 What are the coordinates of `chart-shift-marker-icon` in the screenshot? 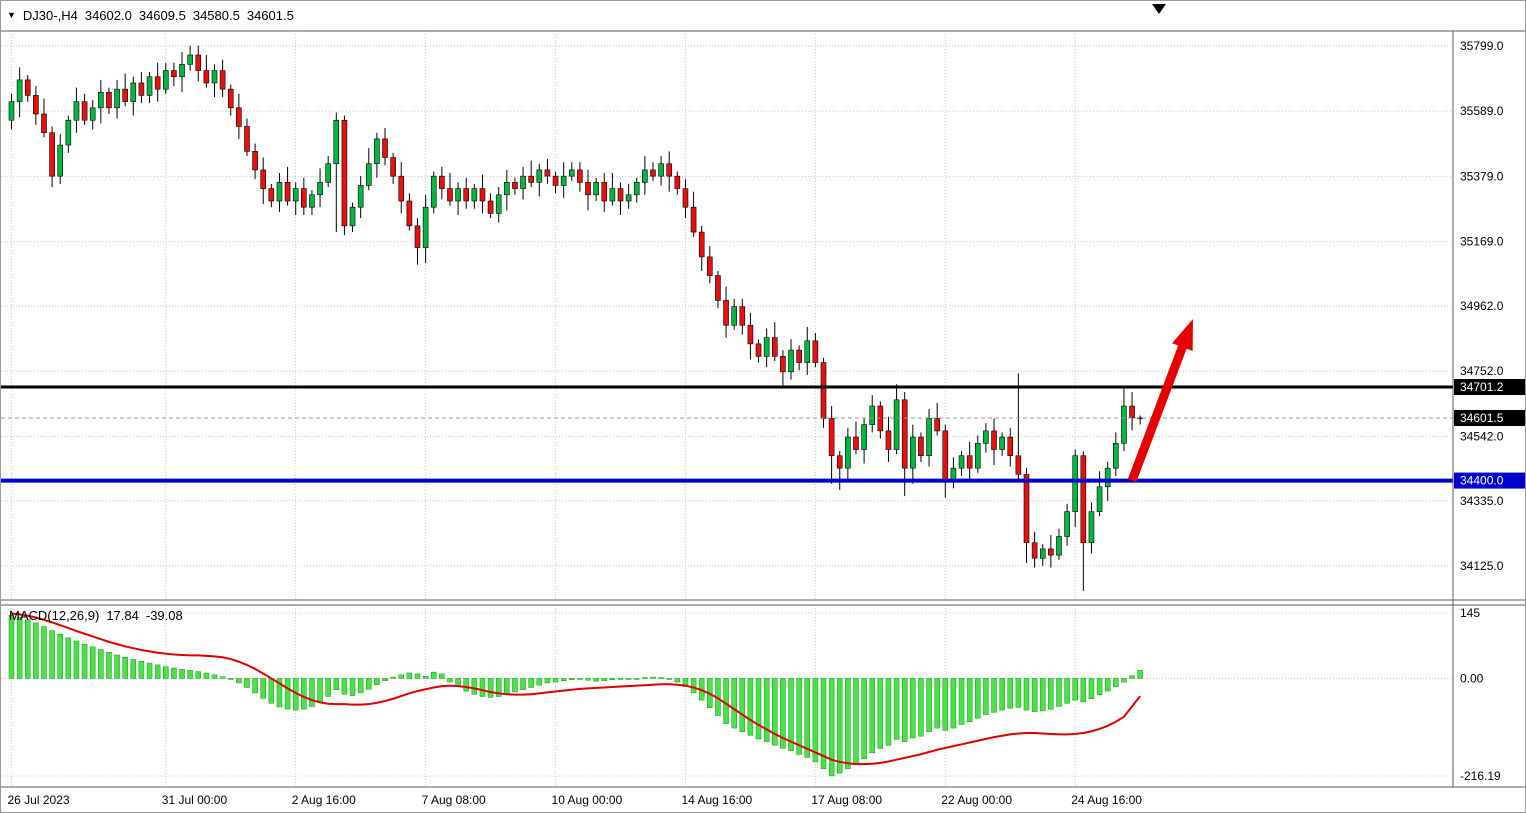 It's located at (1159, 9).